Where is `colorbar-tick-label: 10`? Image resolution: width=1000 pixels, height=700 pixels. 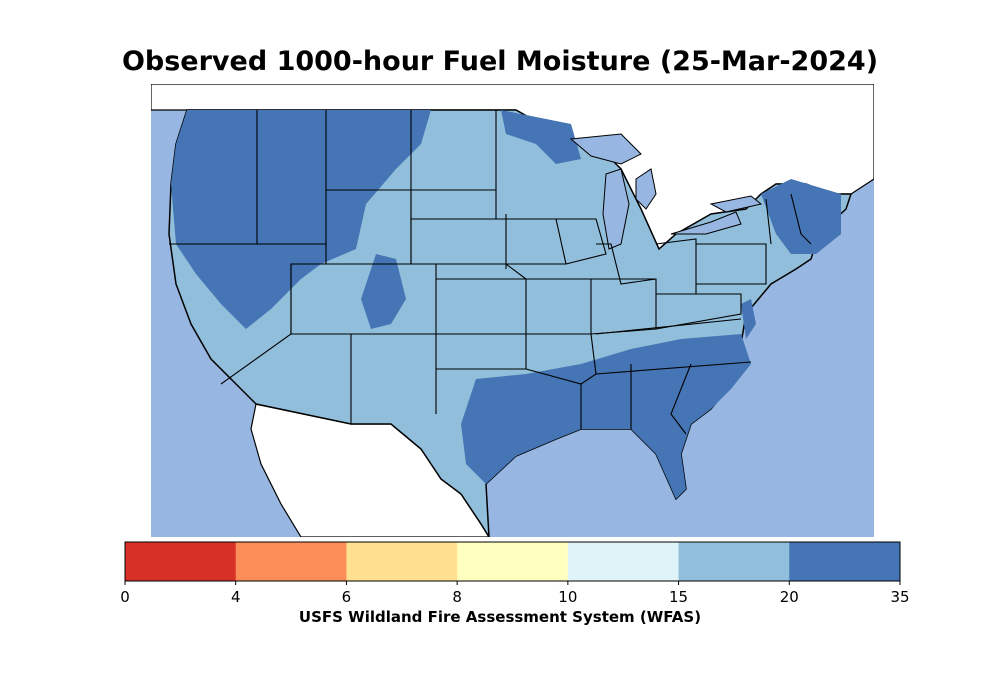 colorbar-tick-label: 10 is located at coordinates (567, 597).